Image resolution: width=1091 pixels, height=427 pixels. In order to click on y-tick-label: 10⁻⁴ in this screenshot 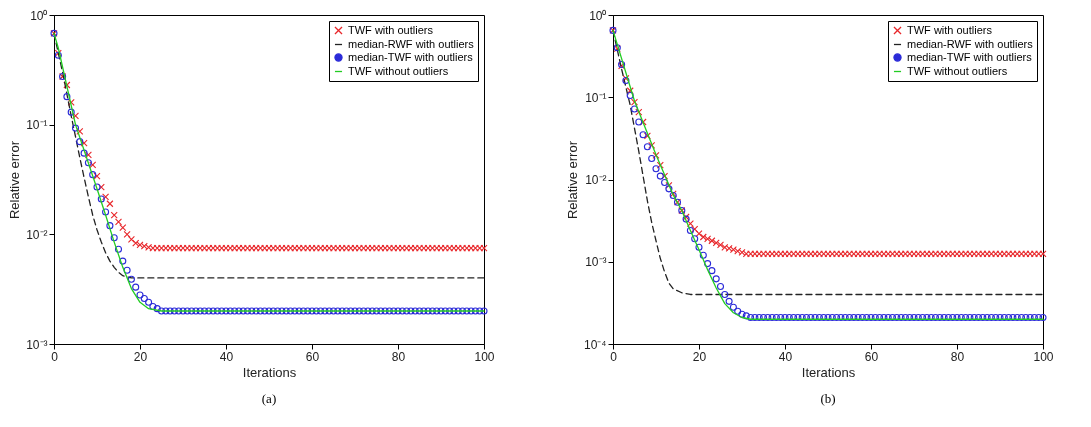, I will do `click(595, 344)`.